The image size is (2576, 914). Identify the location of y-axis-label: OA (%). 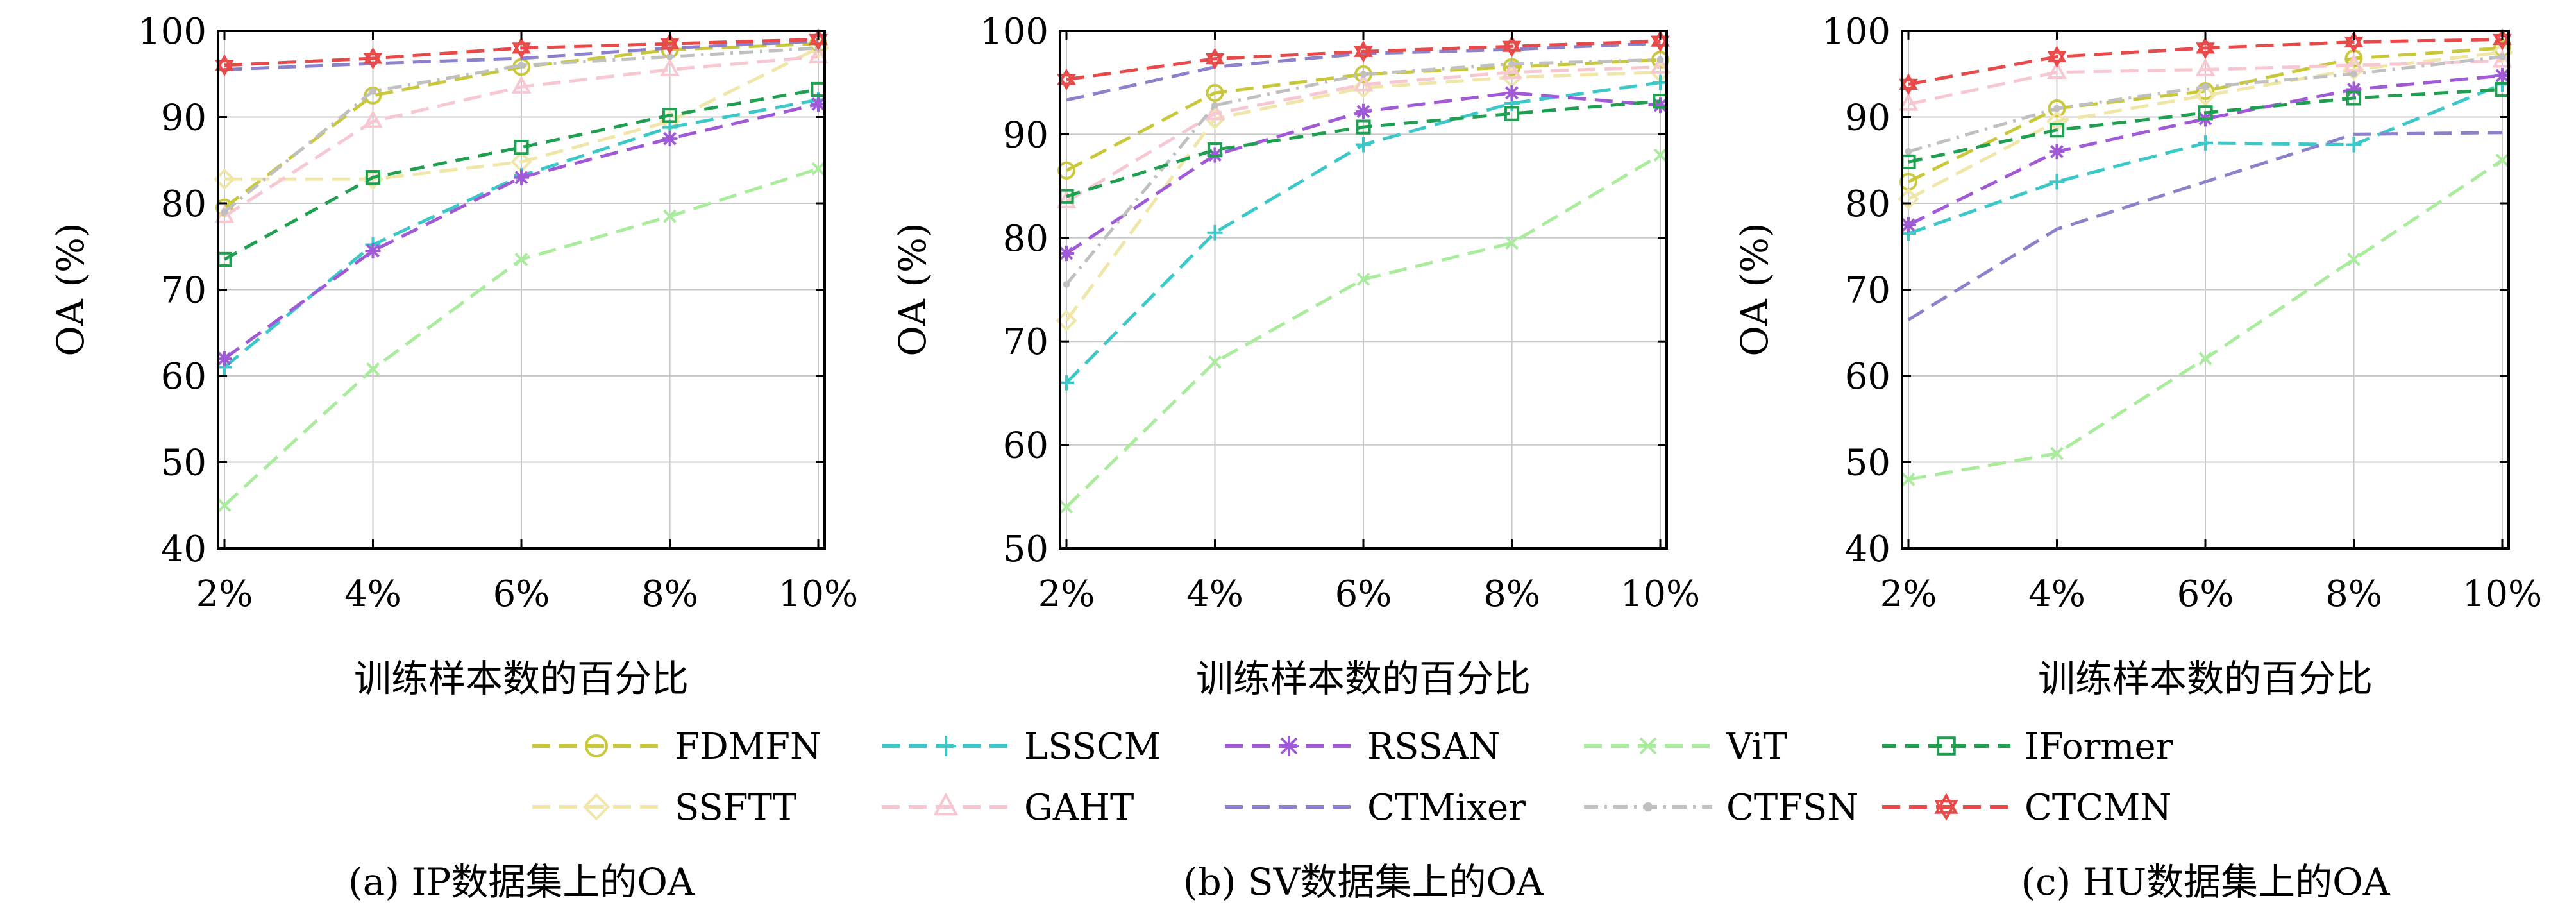
(1754, 289).